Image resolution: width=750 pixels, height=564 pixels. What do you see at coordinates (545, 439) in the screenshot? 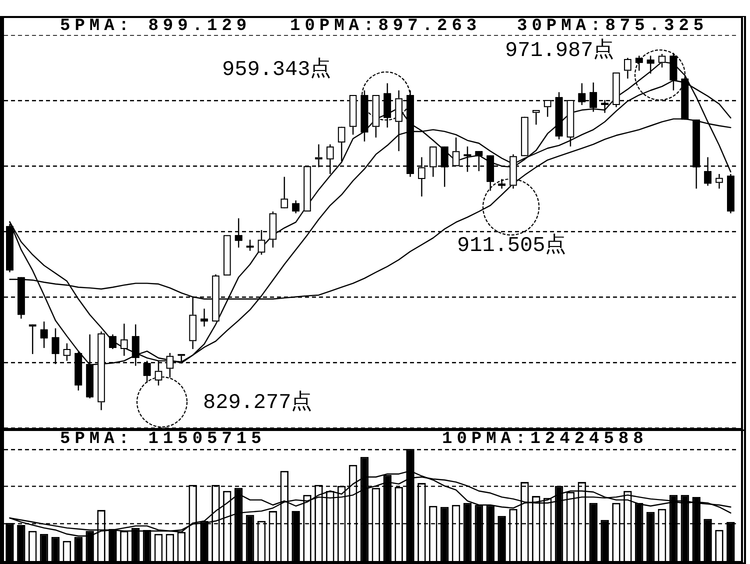
I see `annotation: 10PMA:12424588` at bounding box center [545, 439].